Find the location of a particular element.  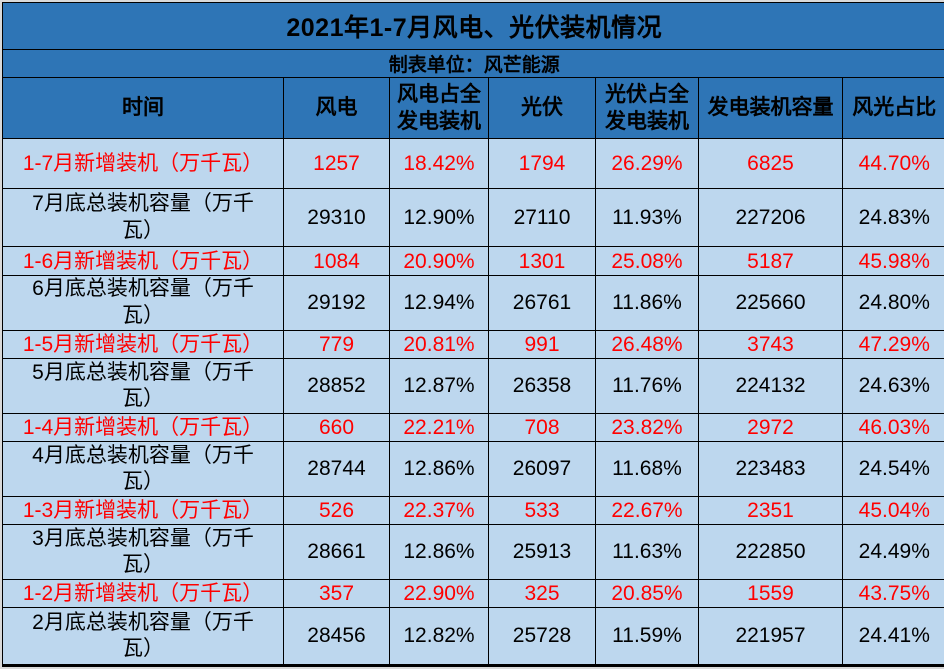

cell-value: 6825 is located at coordinates (770, 163).